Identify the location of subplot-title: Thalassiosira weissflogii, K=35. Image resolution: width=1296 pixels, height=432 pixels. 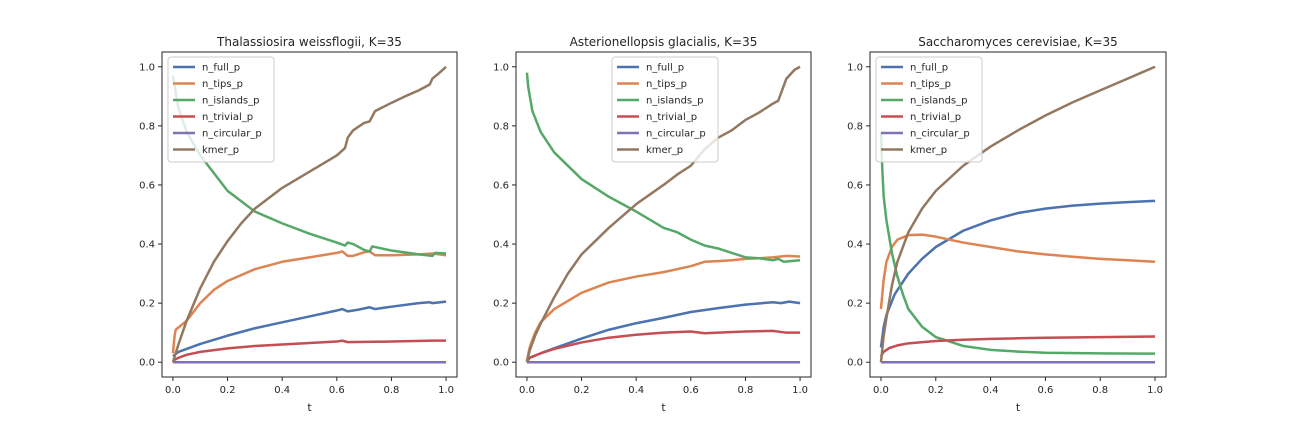
(309, 42).